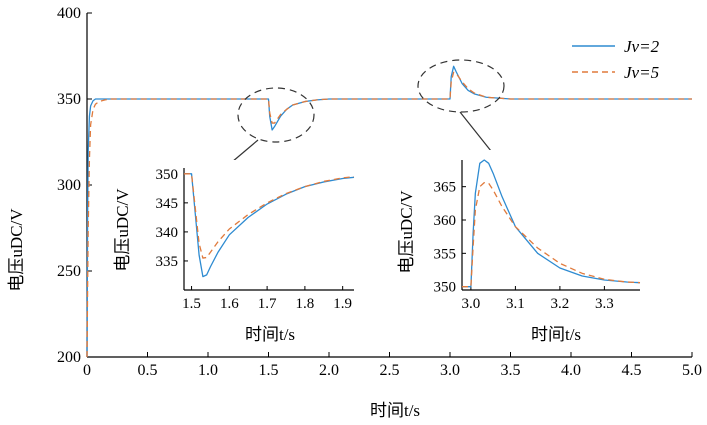 The height and width of the screenshot is (425, 707). Describe the element at coordinates (167, 233) in the screenshot. I see `inset1-y-tick-label: 340` at that location.